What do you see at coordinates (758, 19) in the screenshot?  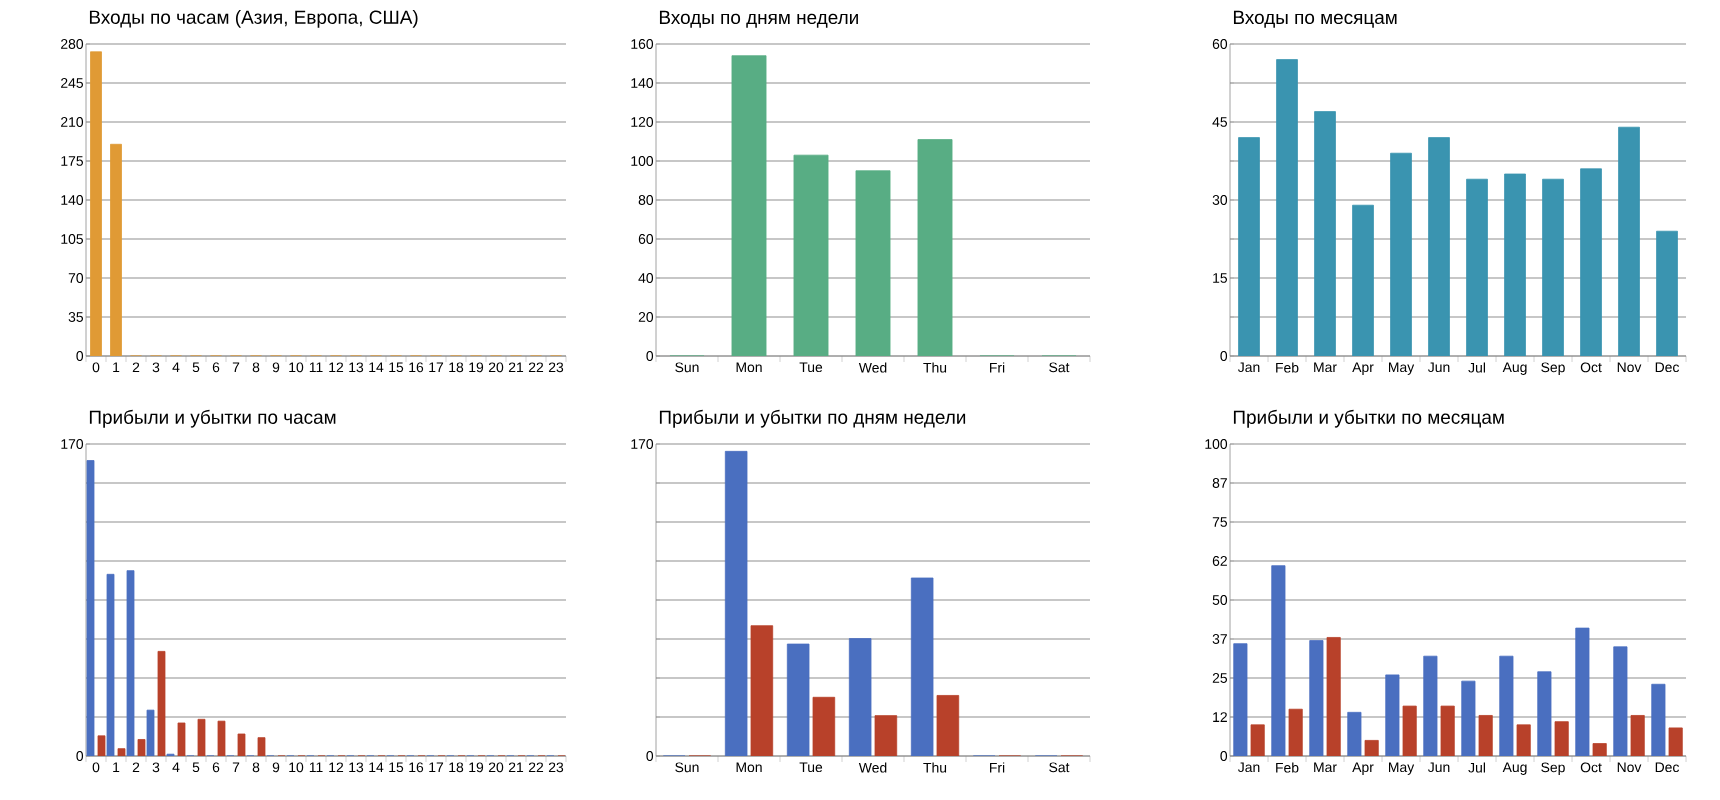 I see `chart-title: Входы по дням недели` at bounding box center [758, 19].